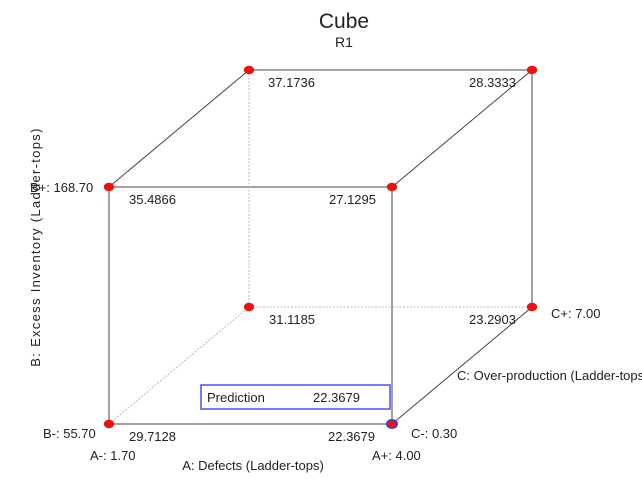 This screenshot has height=479, width=642. What do you see at coordinates (292, 319) in the screenshot?
I see `corner-value-label: 31.1185` at bounding box center [292, 319].